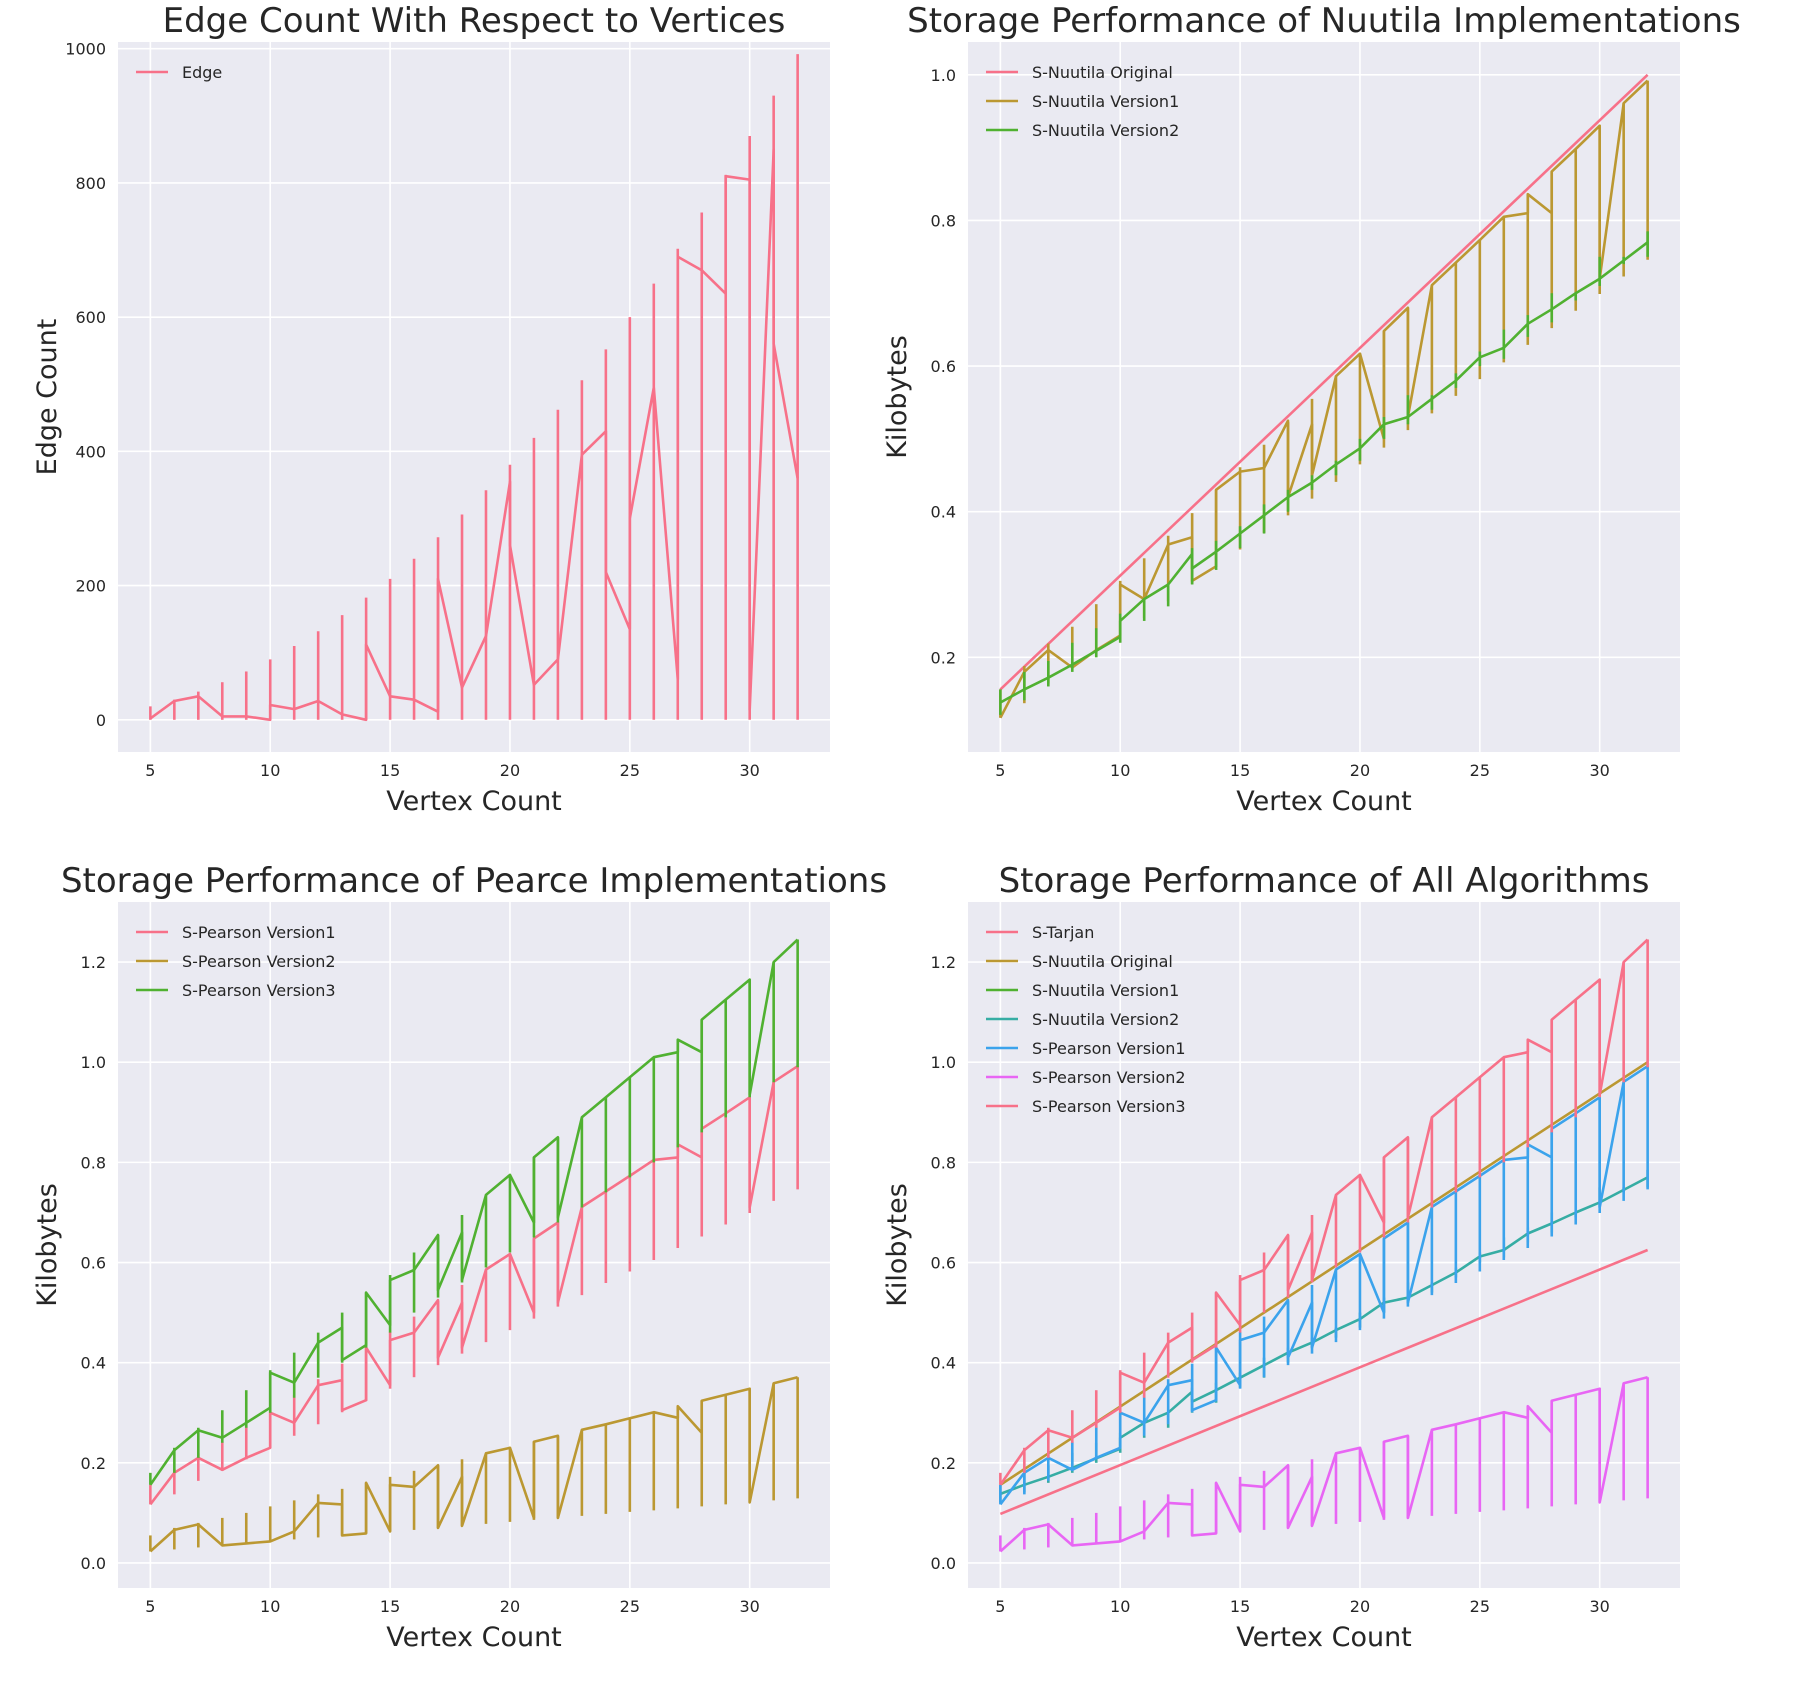 Image resolution: width=1798 pixels, height=1684 pixels. I want to click on y-tick-label: 0, so click(101, 720).